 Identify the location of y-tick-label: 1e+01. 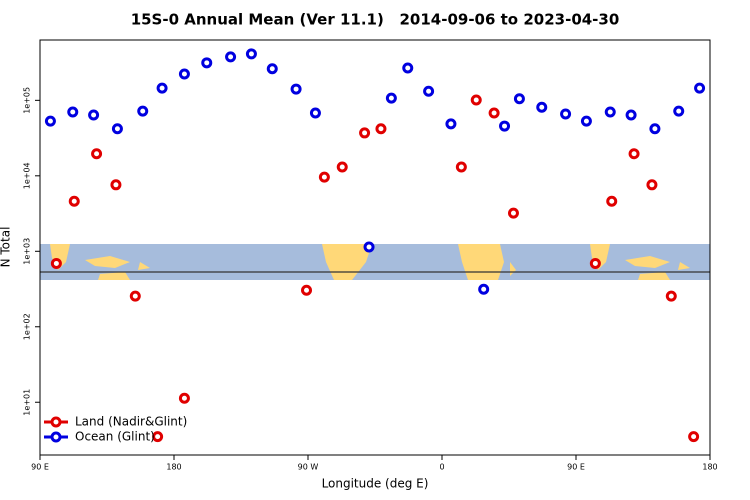
(27, 402).